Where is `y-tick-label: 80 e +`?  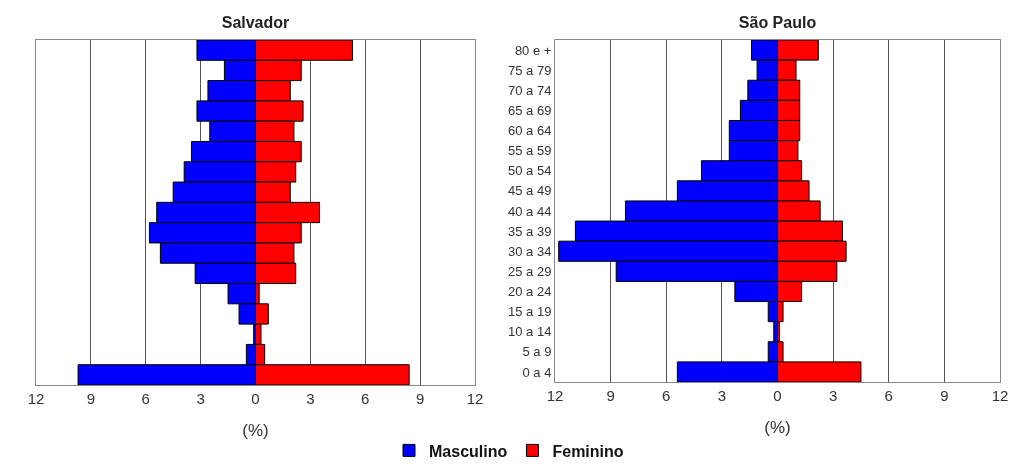
y-tick-label: 80 e + is located at coordinates (533, 50).